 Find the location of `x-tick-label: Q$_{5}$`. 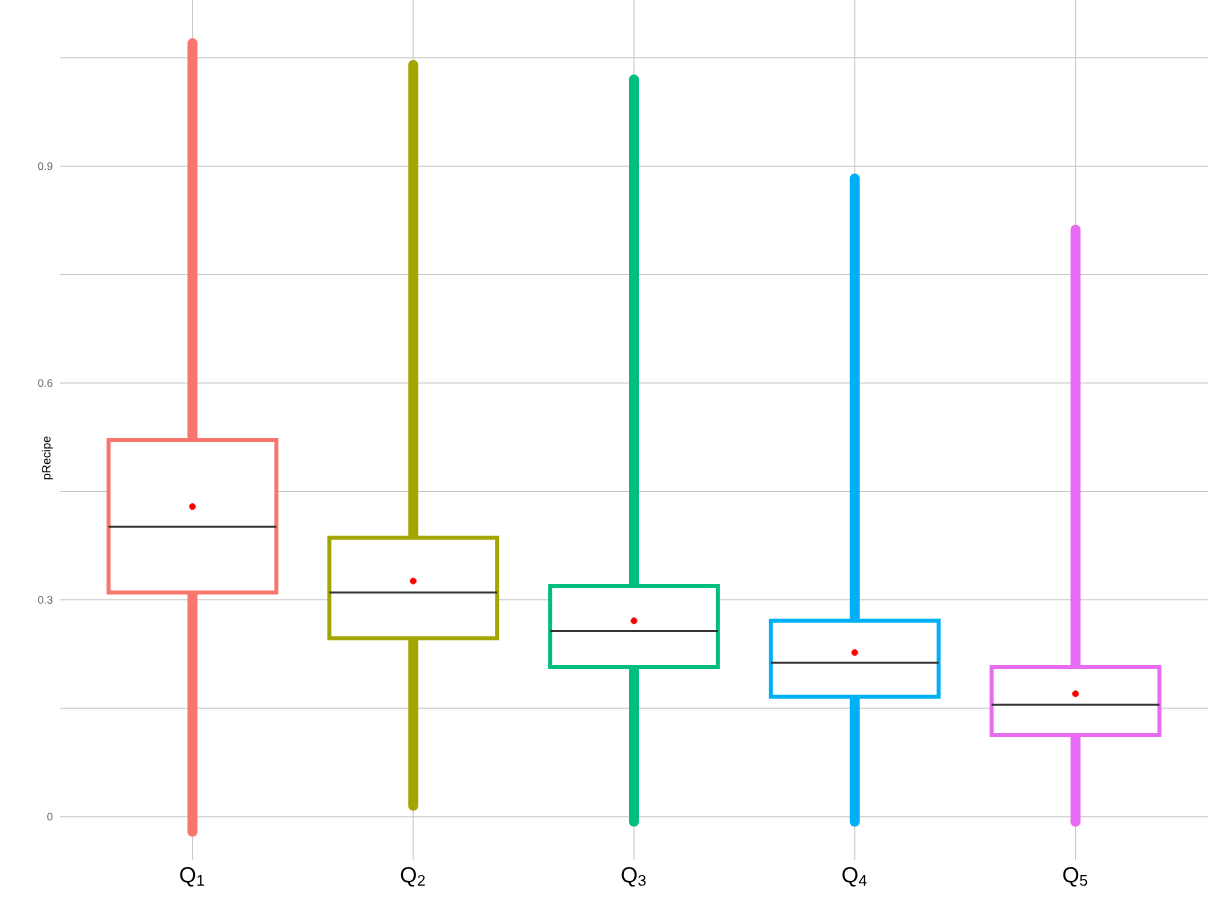

x-tick-label: Q$_{5}$ is located at coordinates (1075, 877).